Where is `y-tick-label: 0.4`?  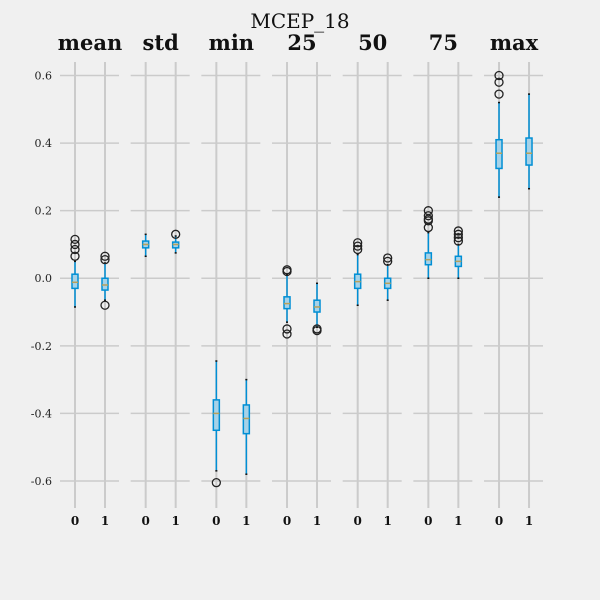
y-tick-label: 0.4 is located at coordinates (44, 143).